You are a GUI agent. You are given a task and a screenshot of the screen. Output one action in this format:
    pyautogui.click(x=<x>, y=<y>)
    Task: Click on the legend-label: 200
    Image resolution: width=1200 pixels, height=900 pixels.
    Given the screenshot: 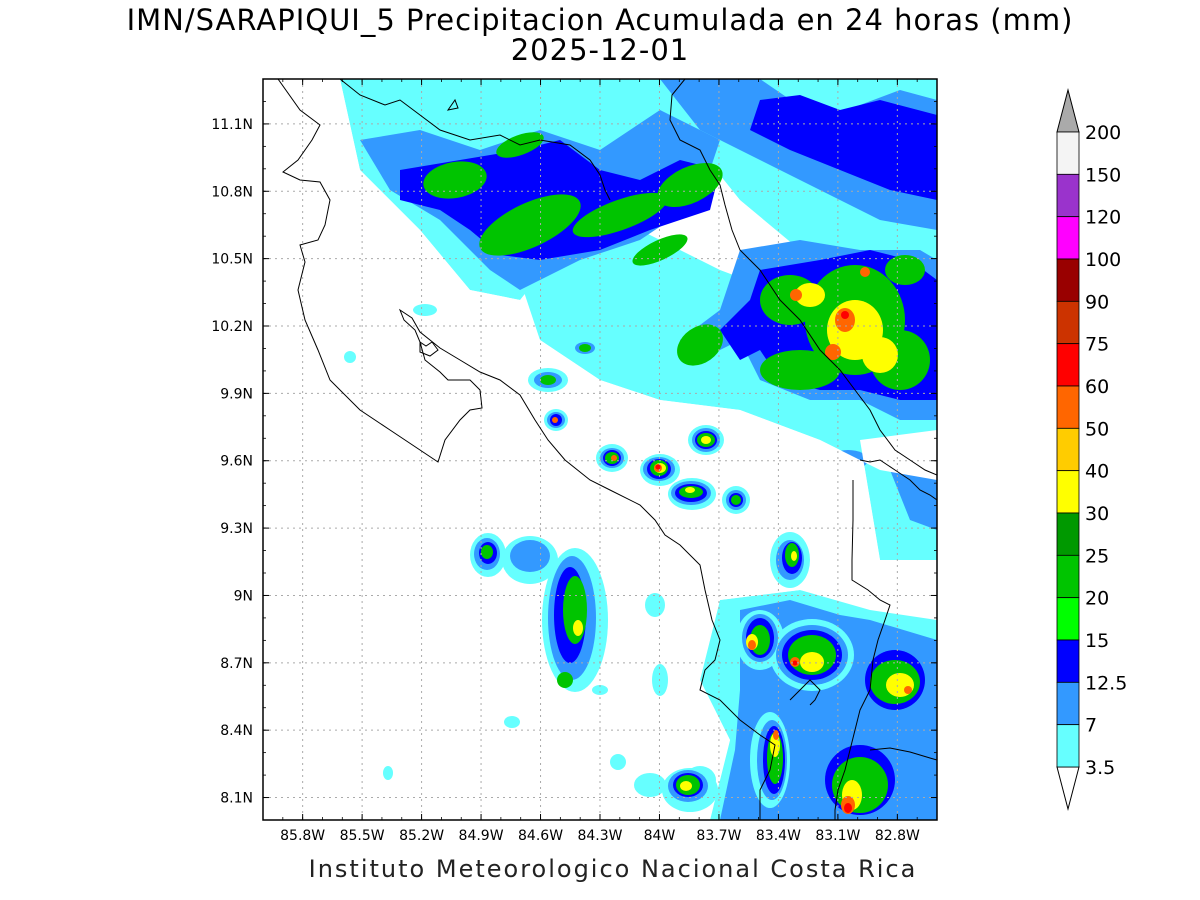 What is the action you would take?
    pyautogui.click(x=1103, y=133)
    